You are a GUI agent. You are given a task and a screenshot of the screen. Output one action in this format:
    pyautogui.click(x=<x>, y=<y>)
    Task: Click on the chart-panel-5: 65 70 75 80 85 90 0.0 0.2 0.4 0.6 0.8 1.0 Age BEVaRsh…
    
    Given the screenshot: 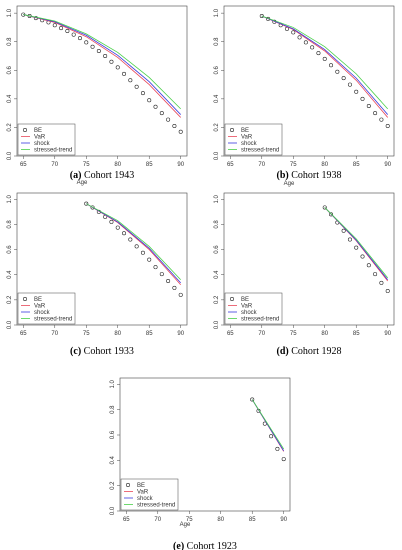 What is the action you would take?
    pyautogui.click(x=200, y=463)
    